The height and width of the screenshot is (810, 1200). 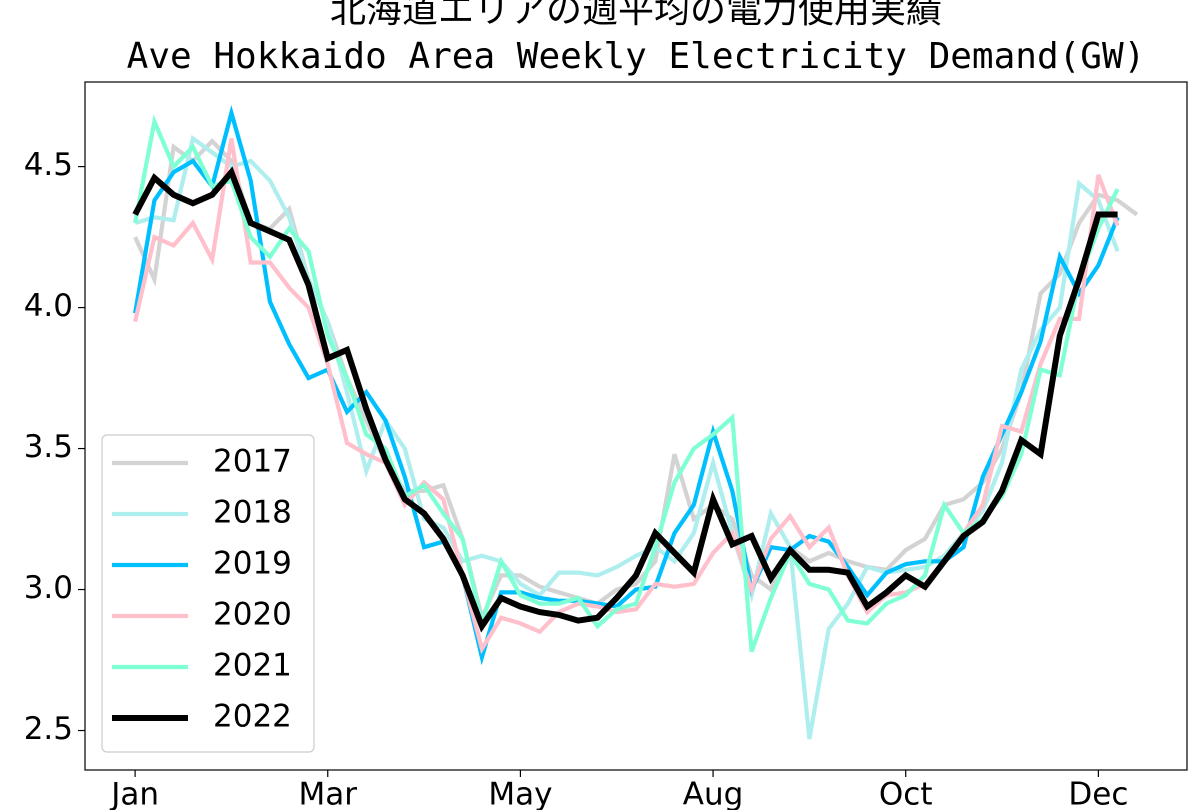 I want to click on legend-label: 2022, so click(x=252, y=717).